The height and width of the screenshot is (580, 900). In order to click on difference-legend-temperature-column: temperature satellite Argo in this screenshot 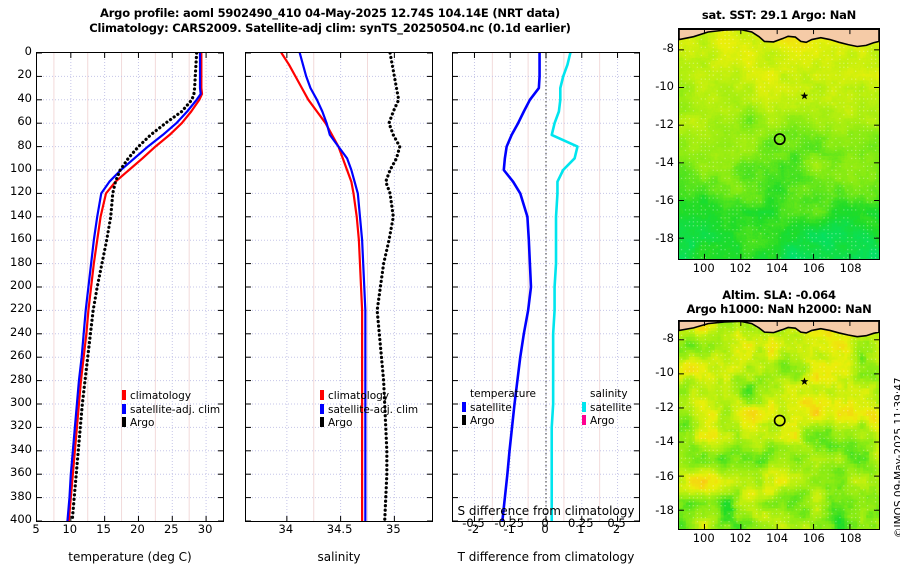, I will do `click(499, 408)`.